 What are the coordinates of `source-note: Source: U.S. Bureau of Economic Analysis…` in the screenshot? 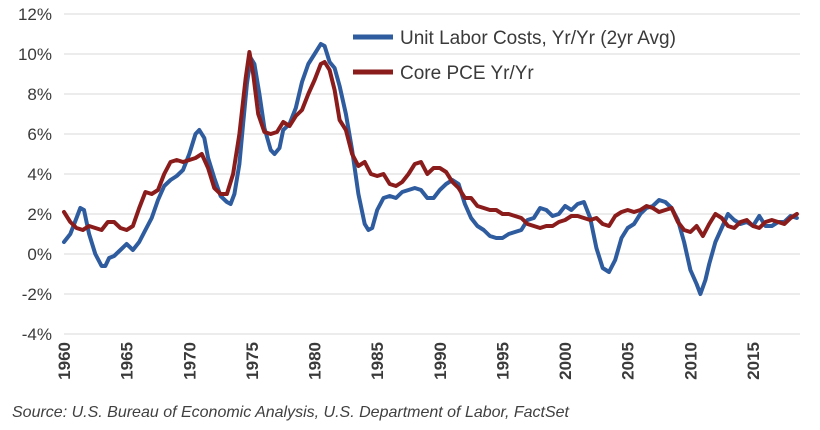 It's located at (290, 412).